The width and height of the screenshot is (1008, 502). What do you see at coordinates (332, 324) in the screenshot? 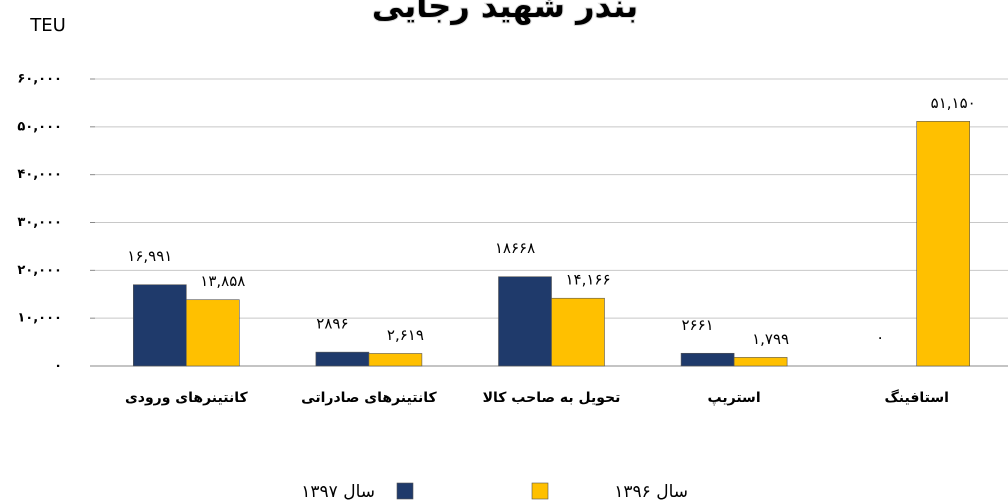
I see `value-label: ۲۸۹۶` at bounding box center [332, 324].